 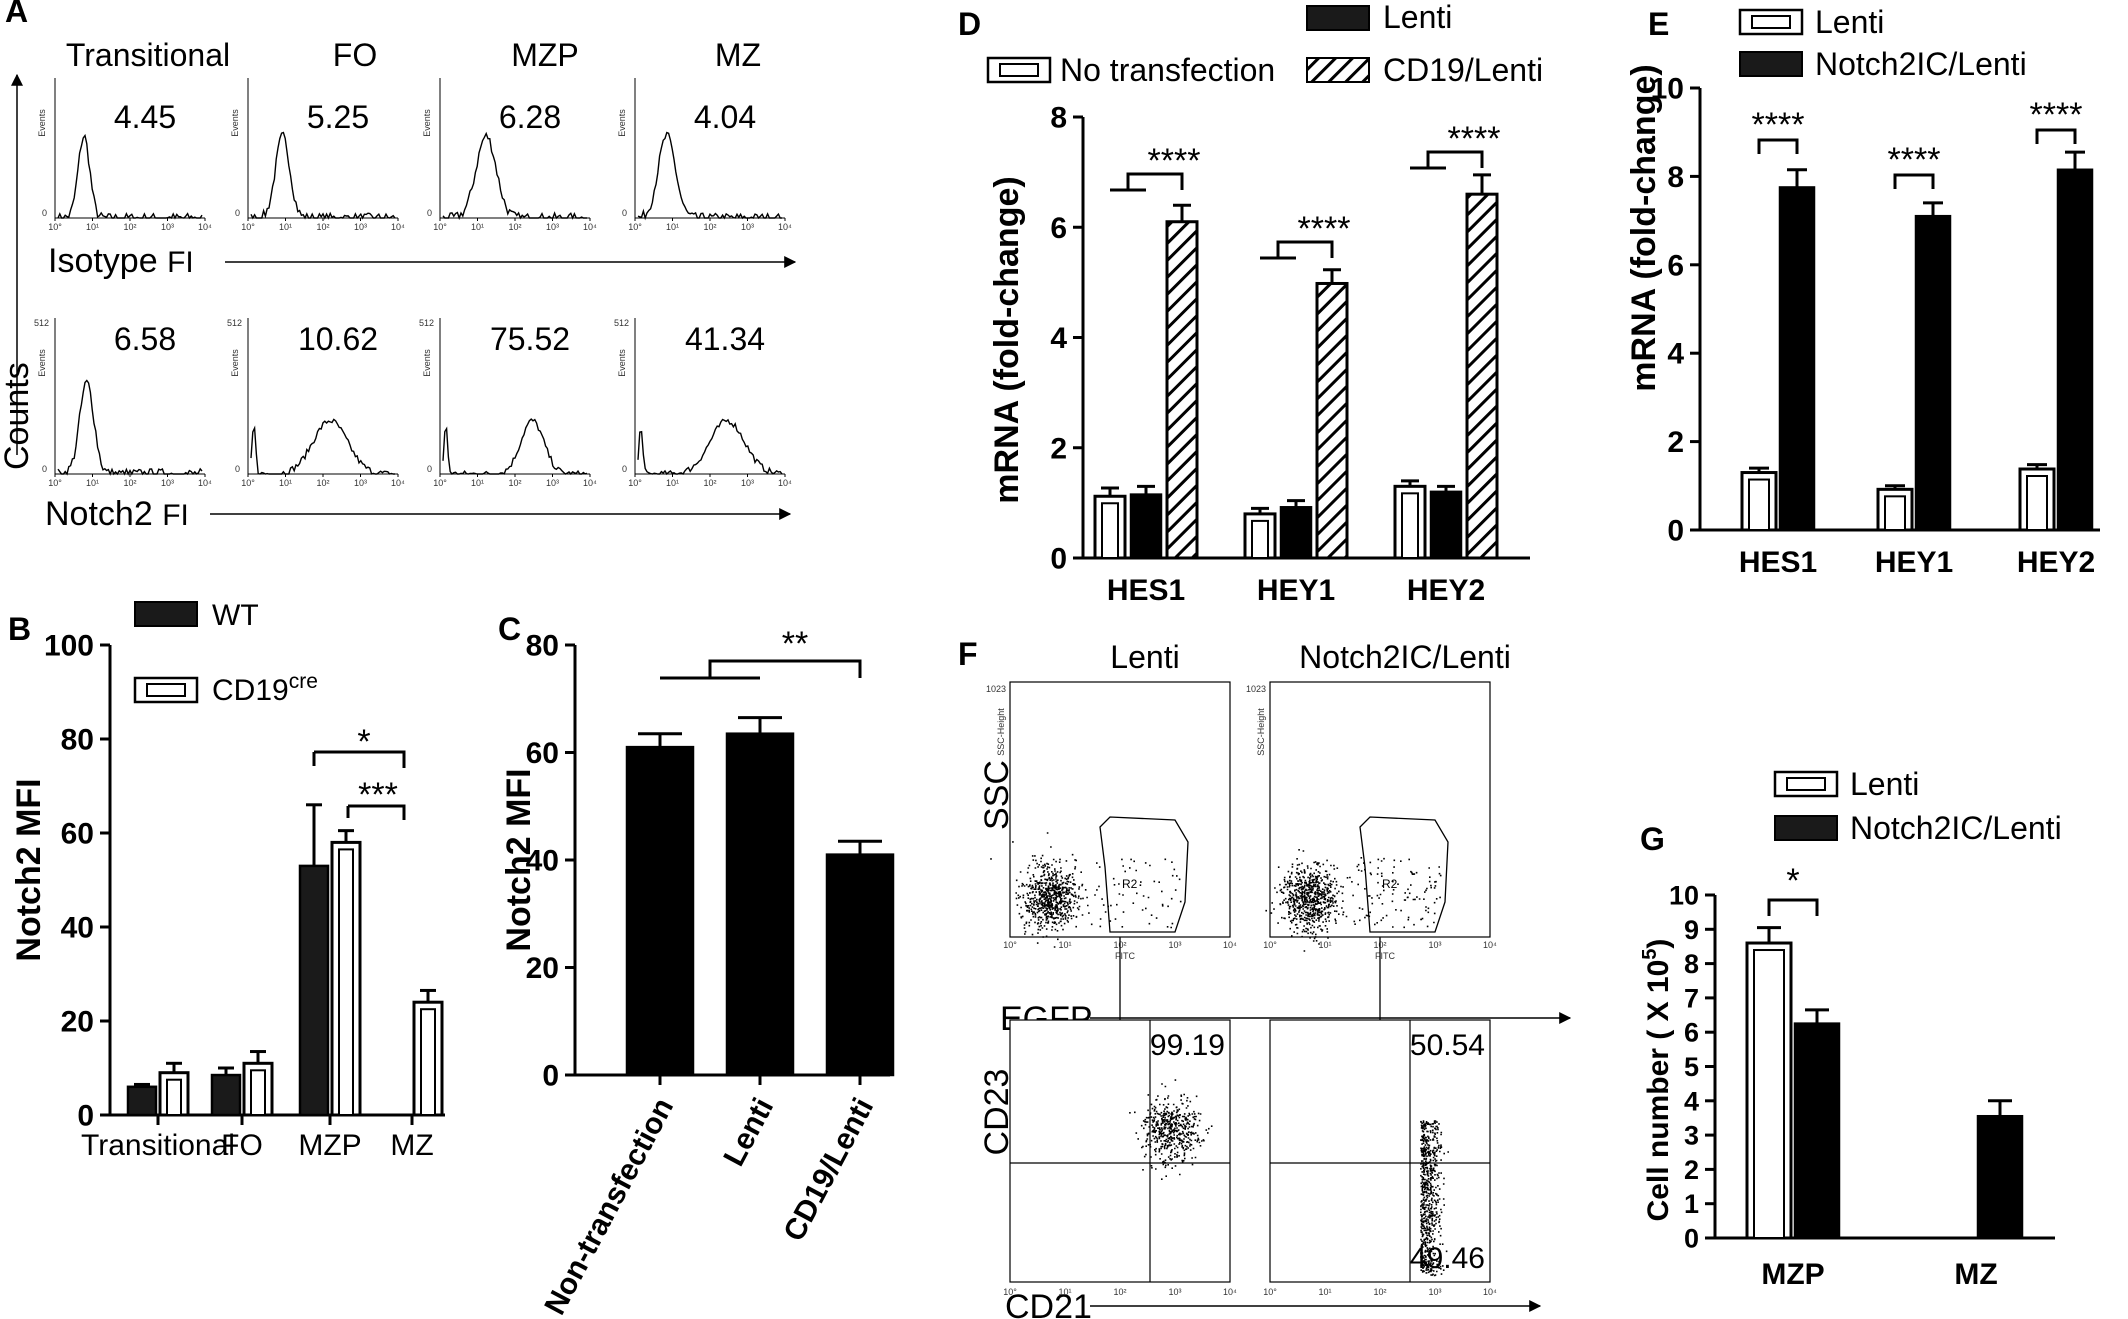 What do you see at coordinates (609, 1206) in the screenshot?
I see `x-tick-label: Non-transfection` at bounding box center [609, 1206].